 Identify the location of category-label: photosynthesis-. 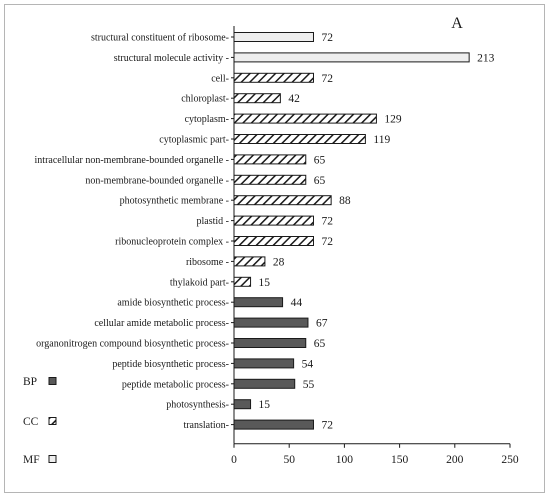
(197, 405).